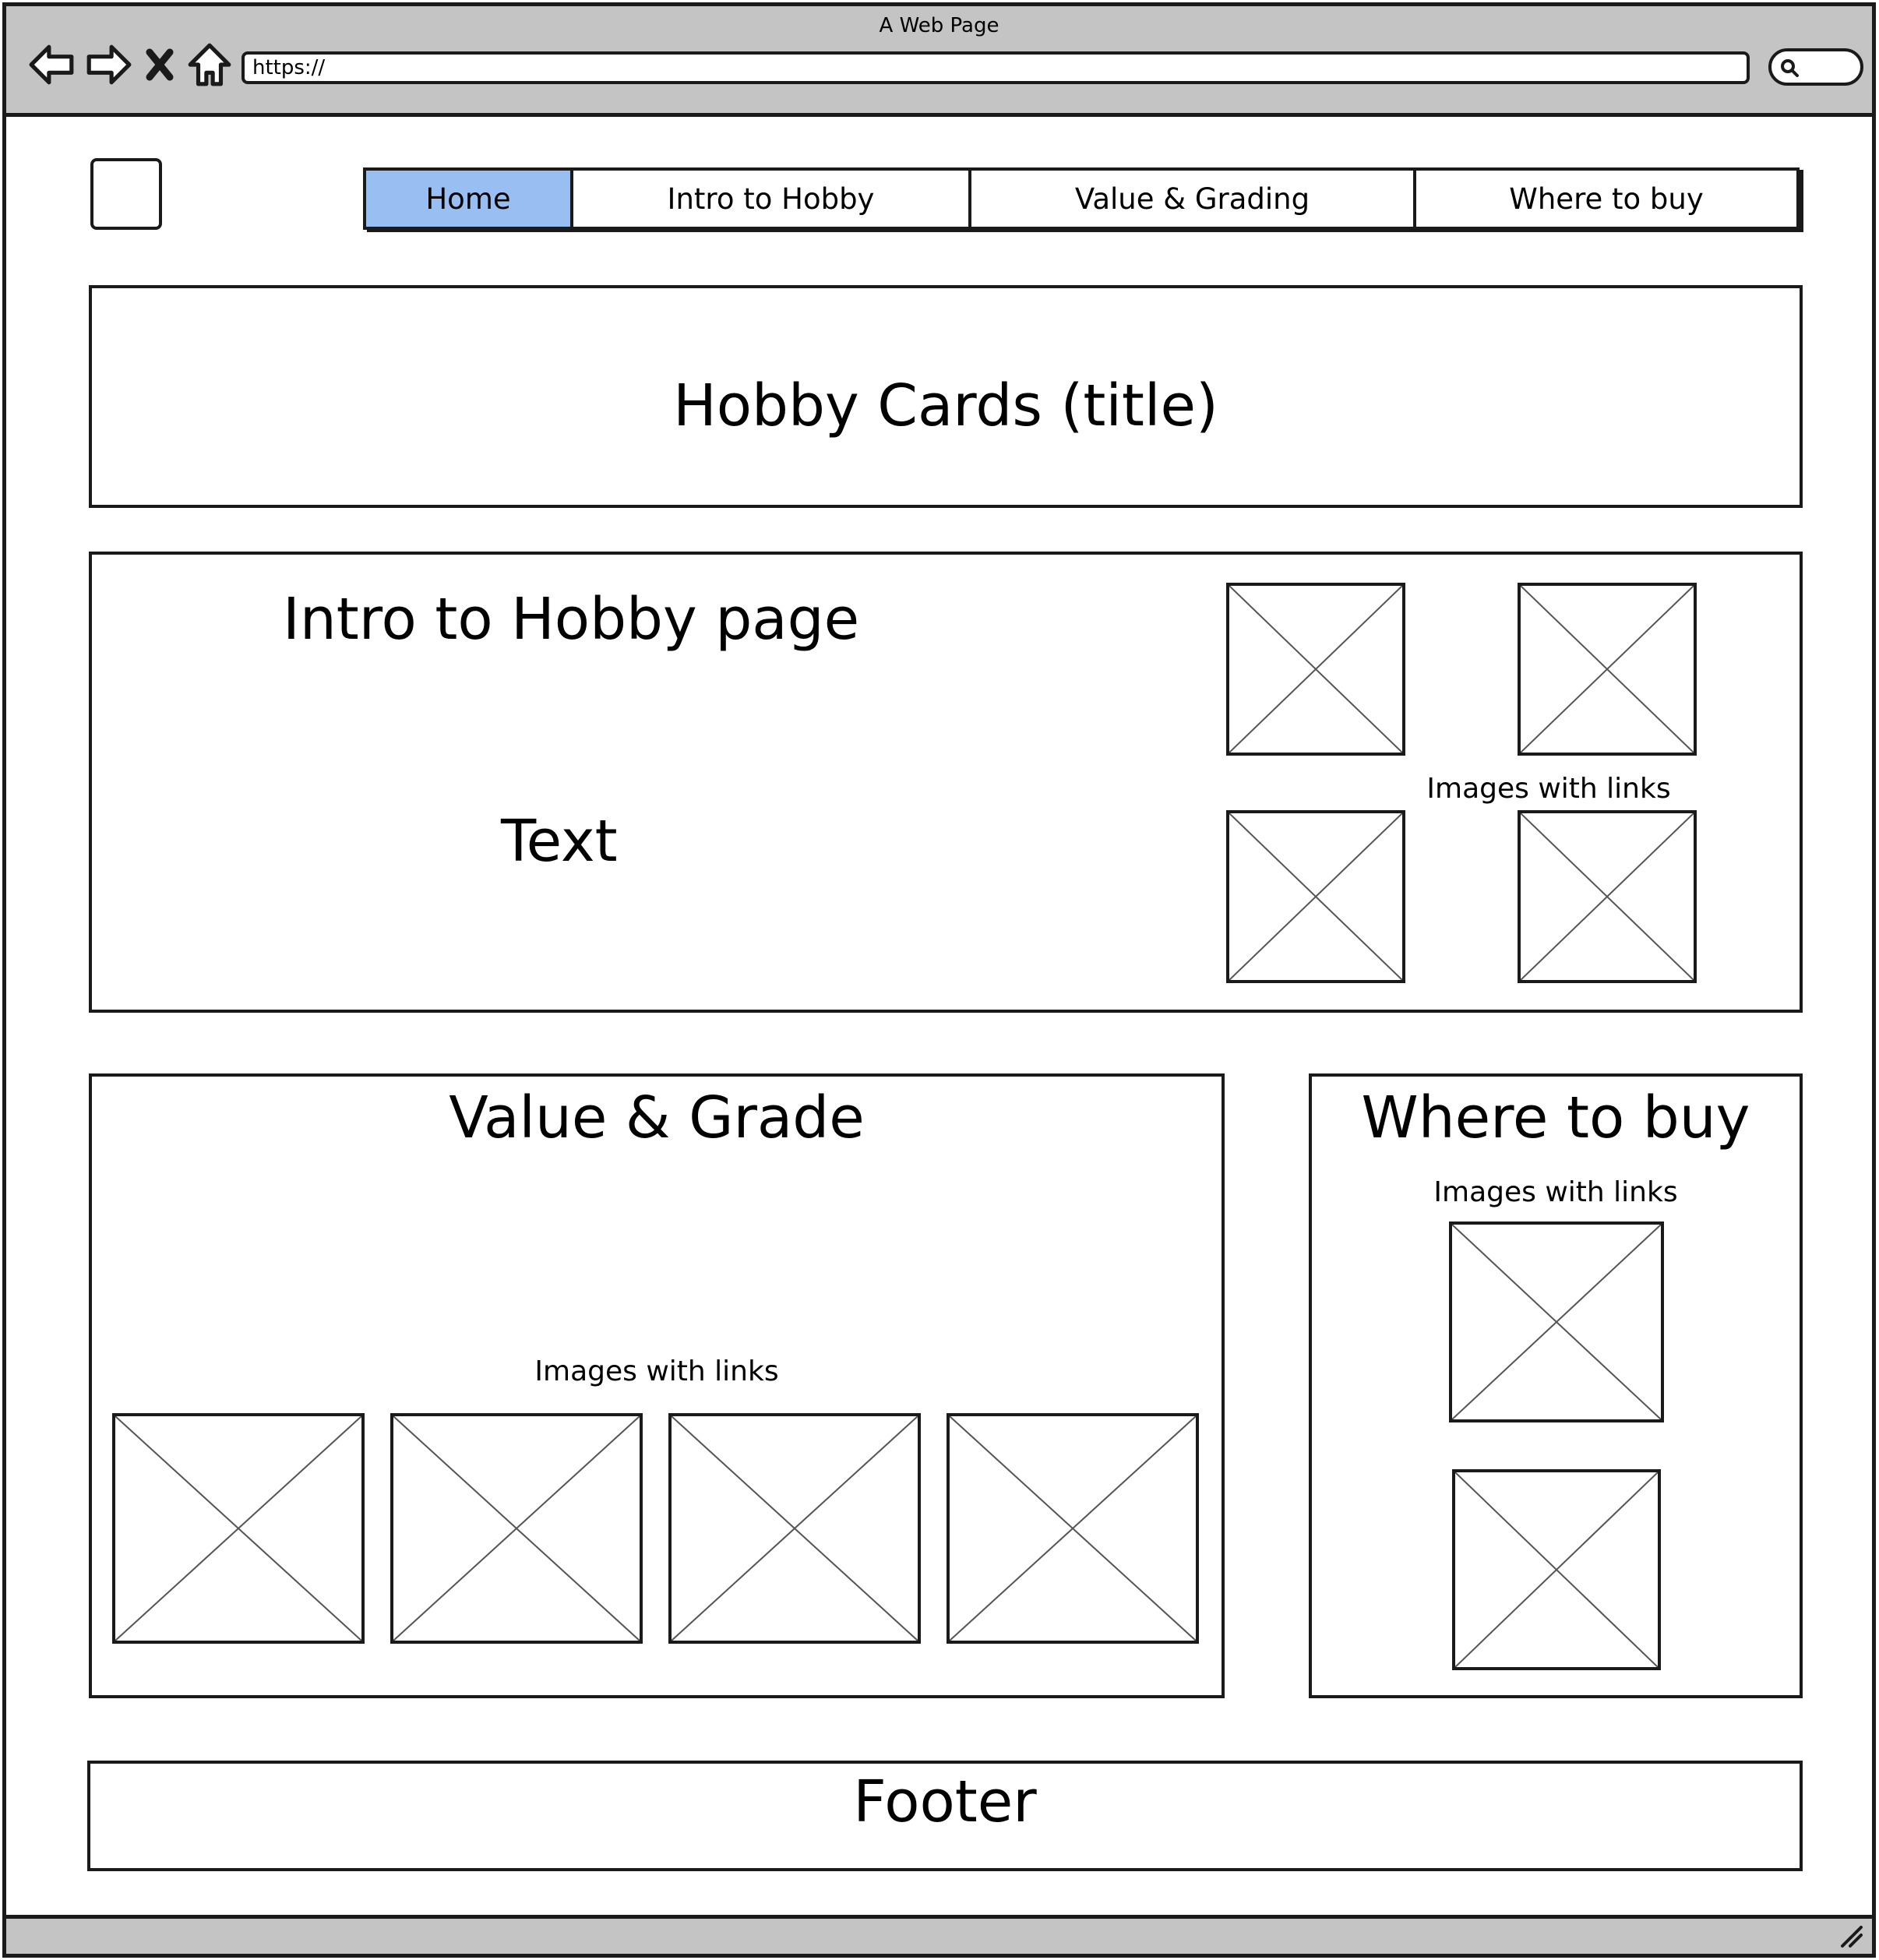  I want to click on tab-home: Home, so click(469, 199).